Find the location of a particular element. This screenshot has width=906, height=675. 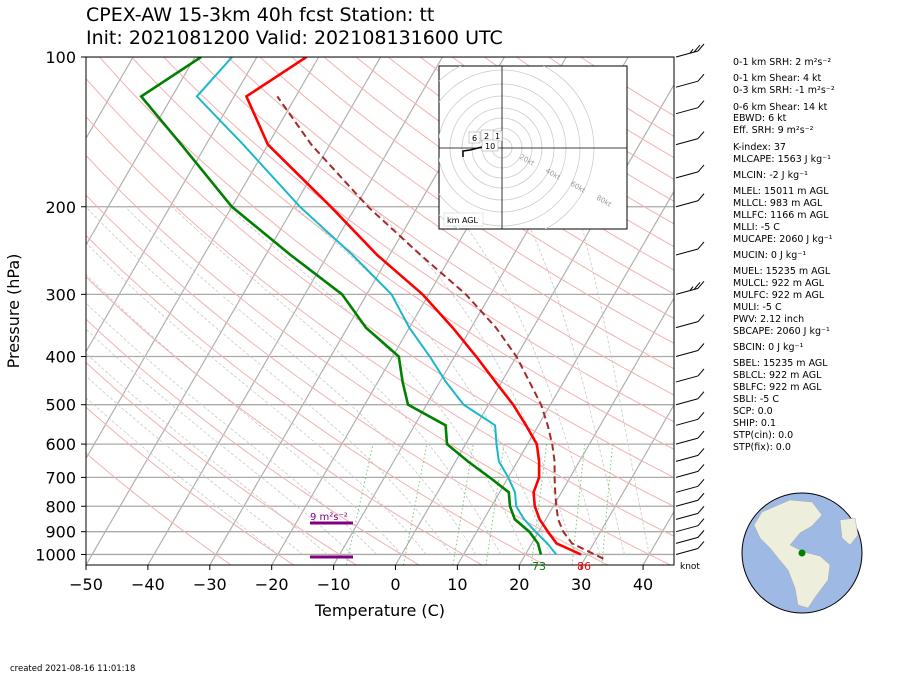

index-line: MLCAPE: 1563 J kg⁻¹ is located at coordinates (782, 159).